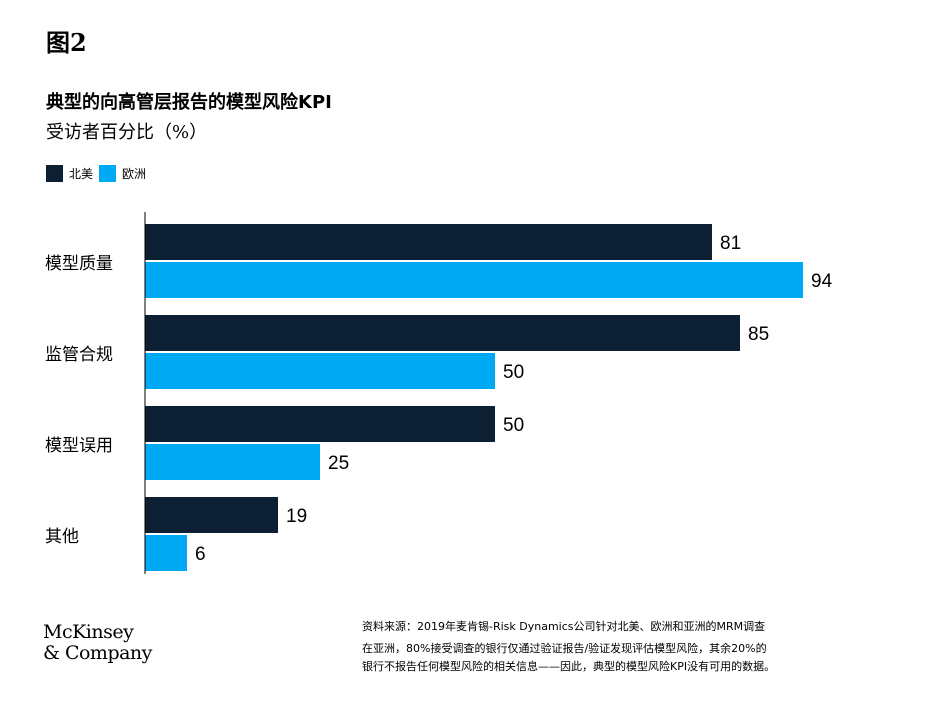  Describe the element at coordinates (730, 243) in the screenshot. I see `data-label-north-america: 81` at that location.